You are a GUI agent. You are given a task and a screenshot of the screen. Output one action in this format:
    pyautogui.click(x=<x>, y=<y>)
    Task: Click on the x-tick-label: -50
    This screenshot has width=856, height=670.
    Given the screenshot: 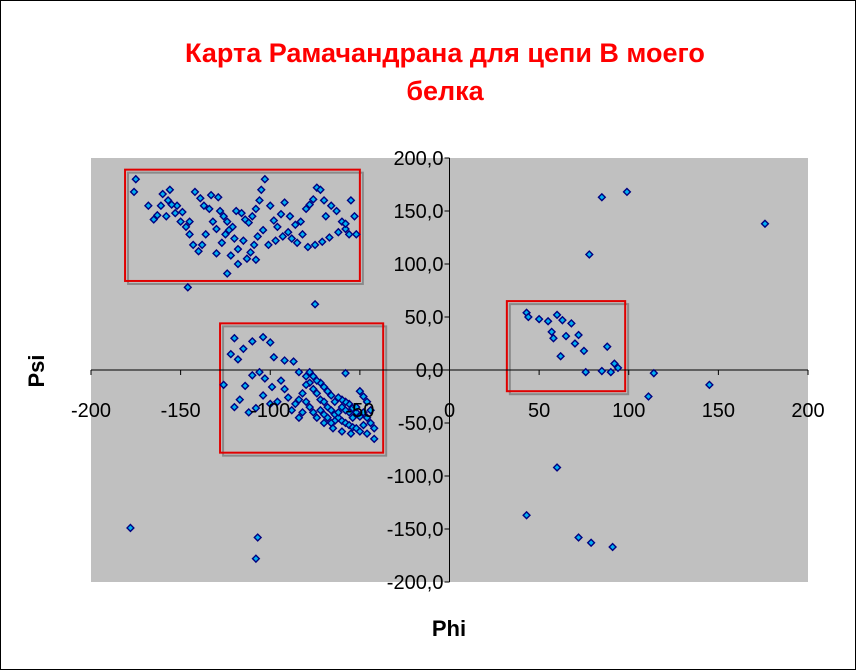 What is the action you would take?
    pyautogui.click(x=359, y=411)
    